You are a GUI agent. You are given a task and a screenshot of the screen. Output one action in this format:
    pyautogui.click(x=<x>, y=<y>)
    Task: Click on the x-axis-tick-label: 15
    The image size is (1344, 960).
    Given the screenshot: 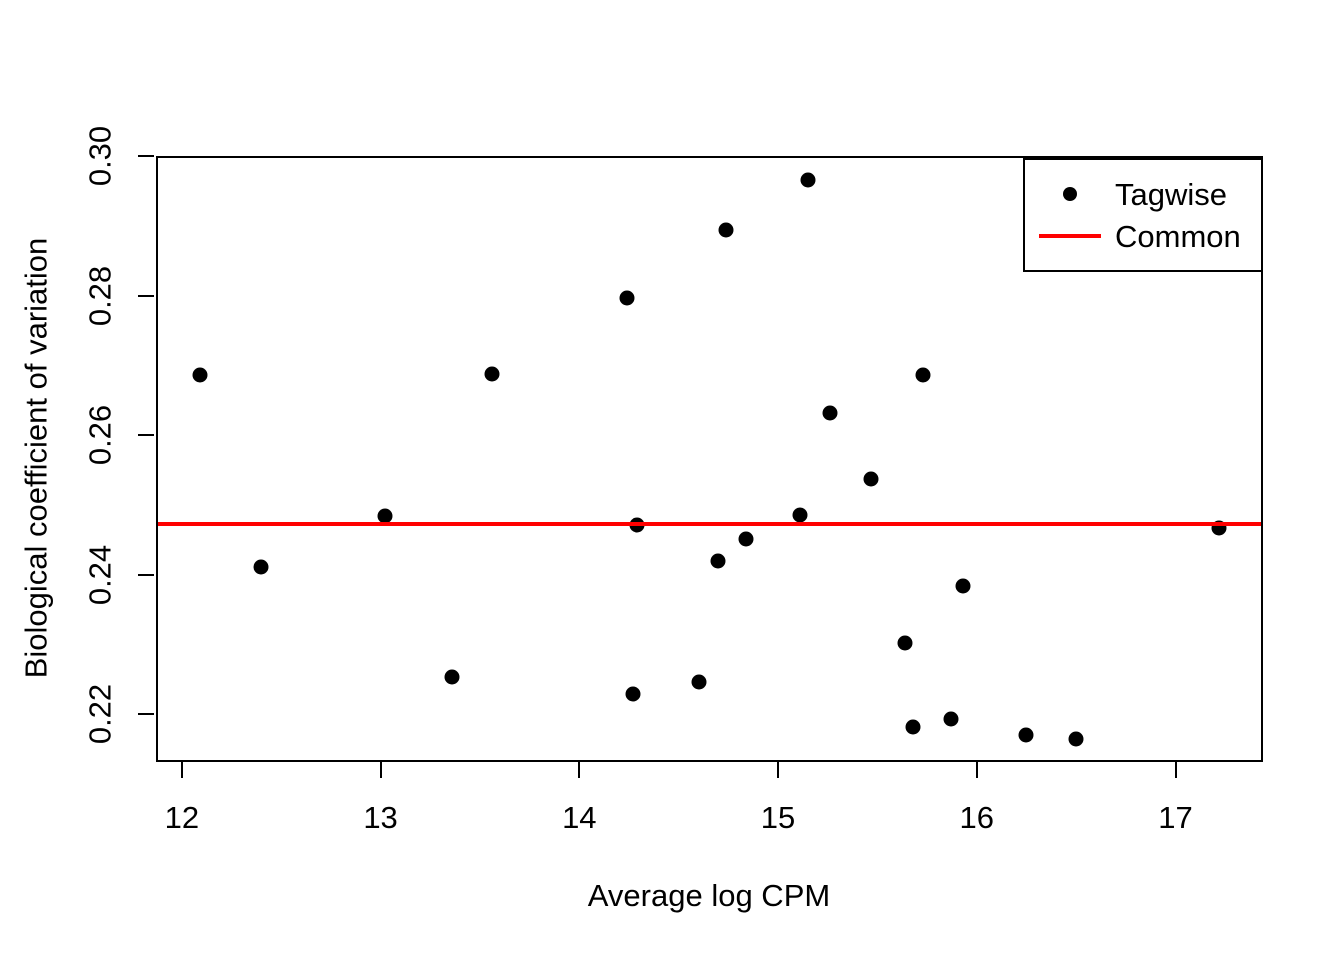 What is the action you would take?
    pyautogui.click(x=778, y=817)
    